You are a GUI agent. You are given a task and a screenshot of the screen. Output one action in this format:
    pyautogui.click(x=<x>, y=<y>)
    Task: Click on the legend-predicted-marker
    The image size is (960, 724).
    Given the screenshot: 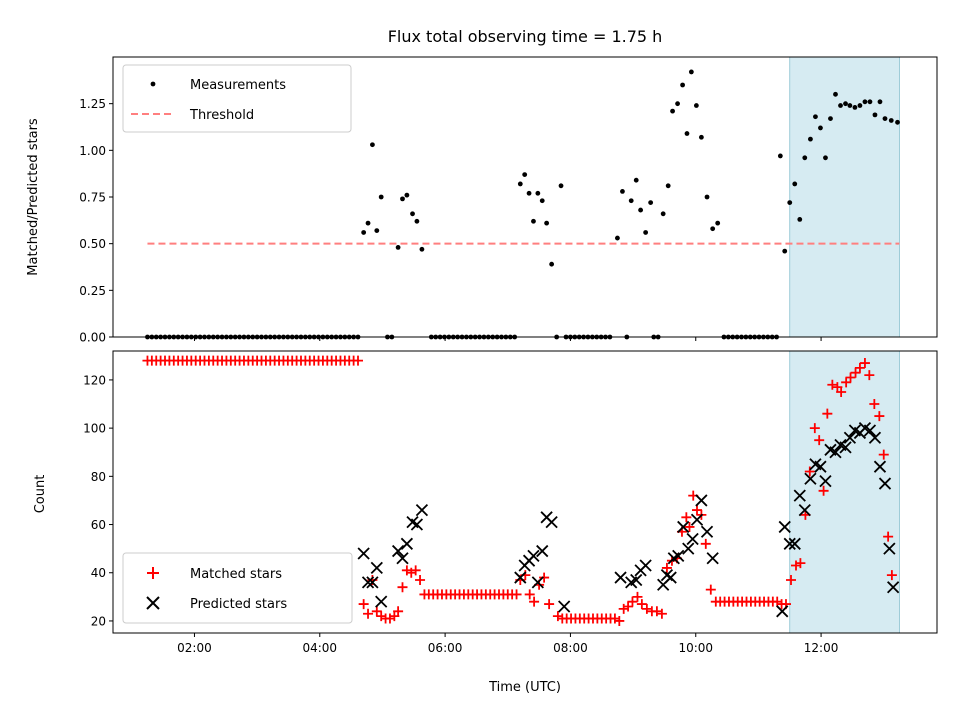 What is the action you would take?
    pyautogui.click(x=153, y=603)
    